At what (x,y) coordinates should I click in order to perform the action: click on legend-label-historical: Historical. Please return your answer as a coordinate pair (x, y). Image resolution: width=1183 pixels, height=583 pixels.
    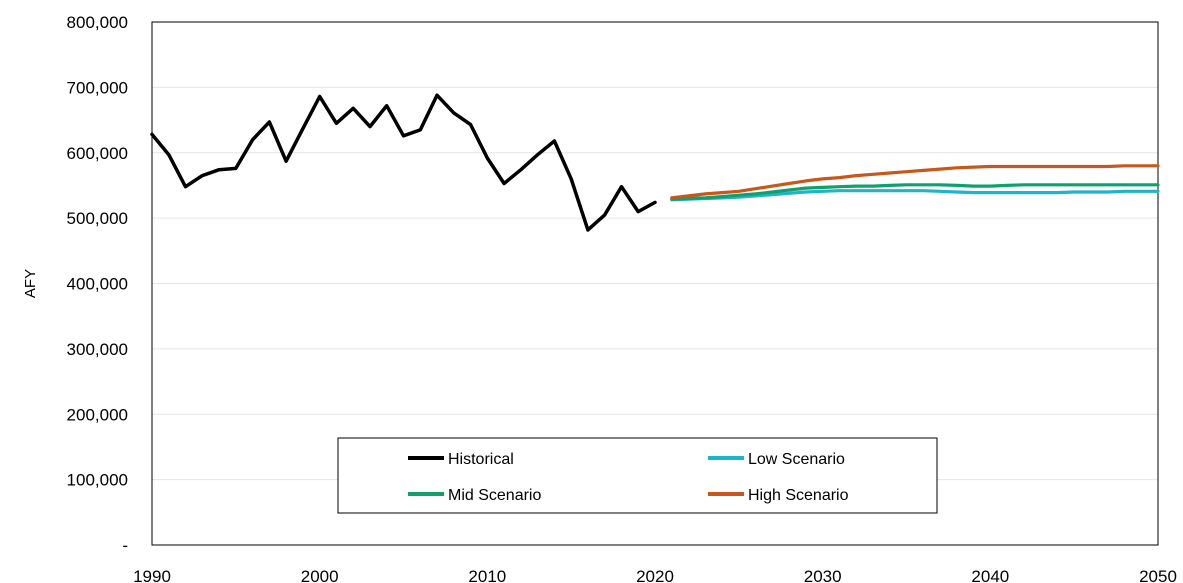
    Looking at the image, I should click on (481, 459).